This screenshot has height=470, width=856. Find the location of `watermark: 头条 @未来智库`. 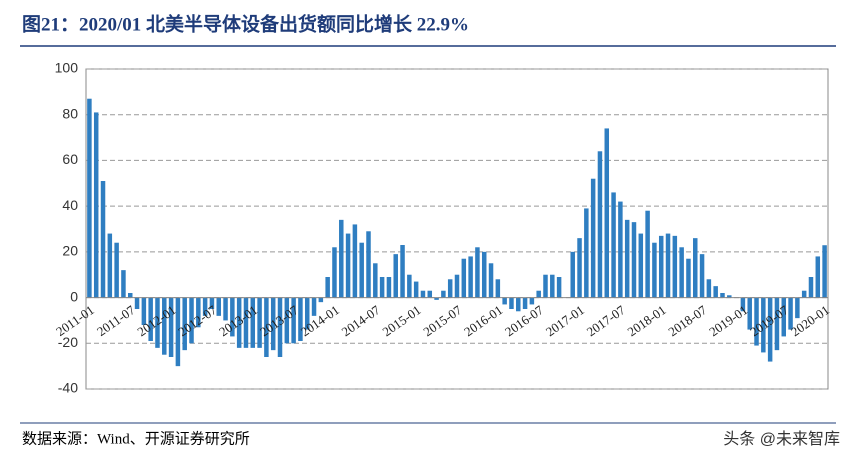

watermark: 头条 @未来智库 is located at coordinates (781, 439).